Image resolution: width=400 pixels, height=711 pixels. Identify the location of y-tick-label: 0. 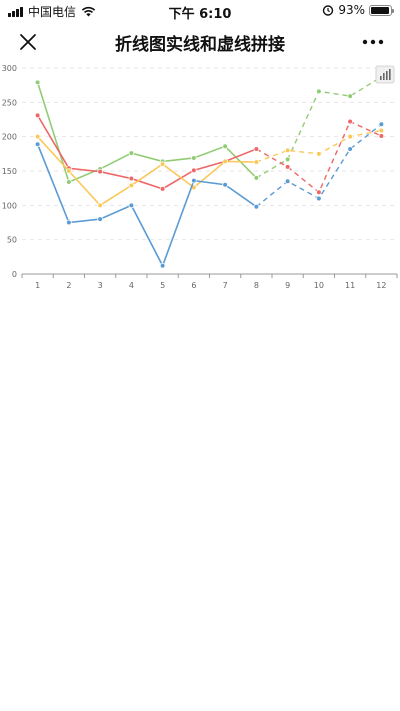
(14, 274).